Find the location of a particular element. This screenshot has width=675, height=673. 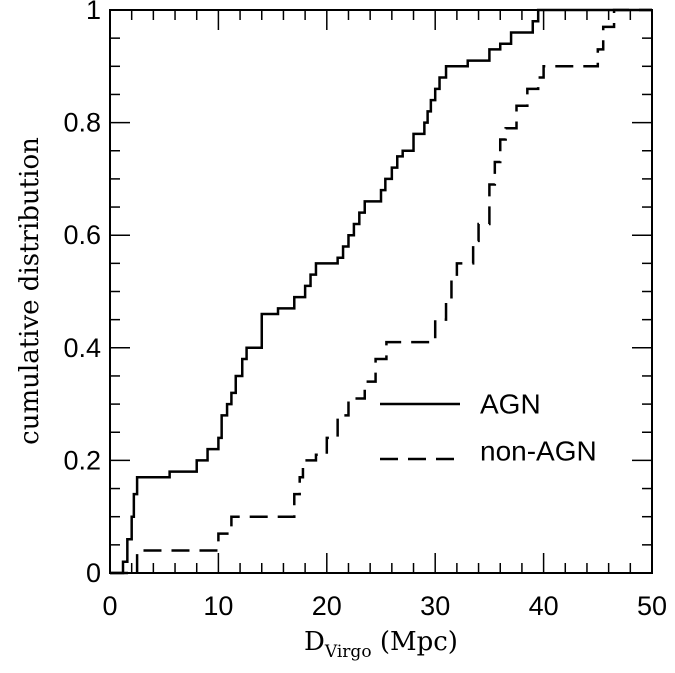

y-tick-label: 0.8 is located at coordinates (82, 123).